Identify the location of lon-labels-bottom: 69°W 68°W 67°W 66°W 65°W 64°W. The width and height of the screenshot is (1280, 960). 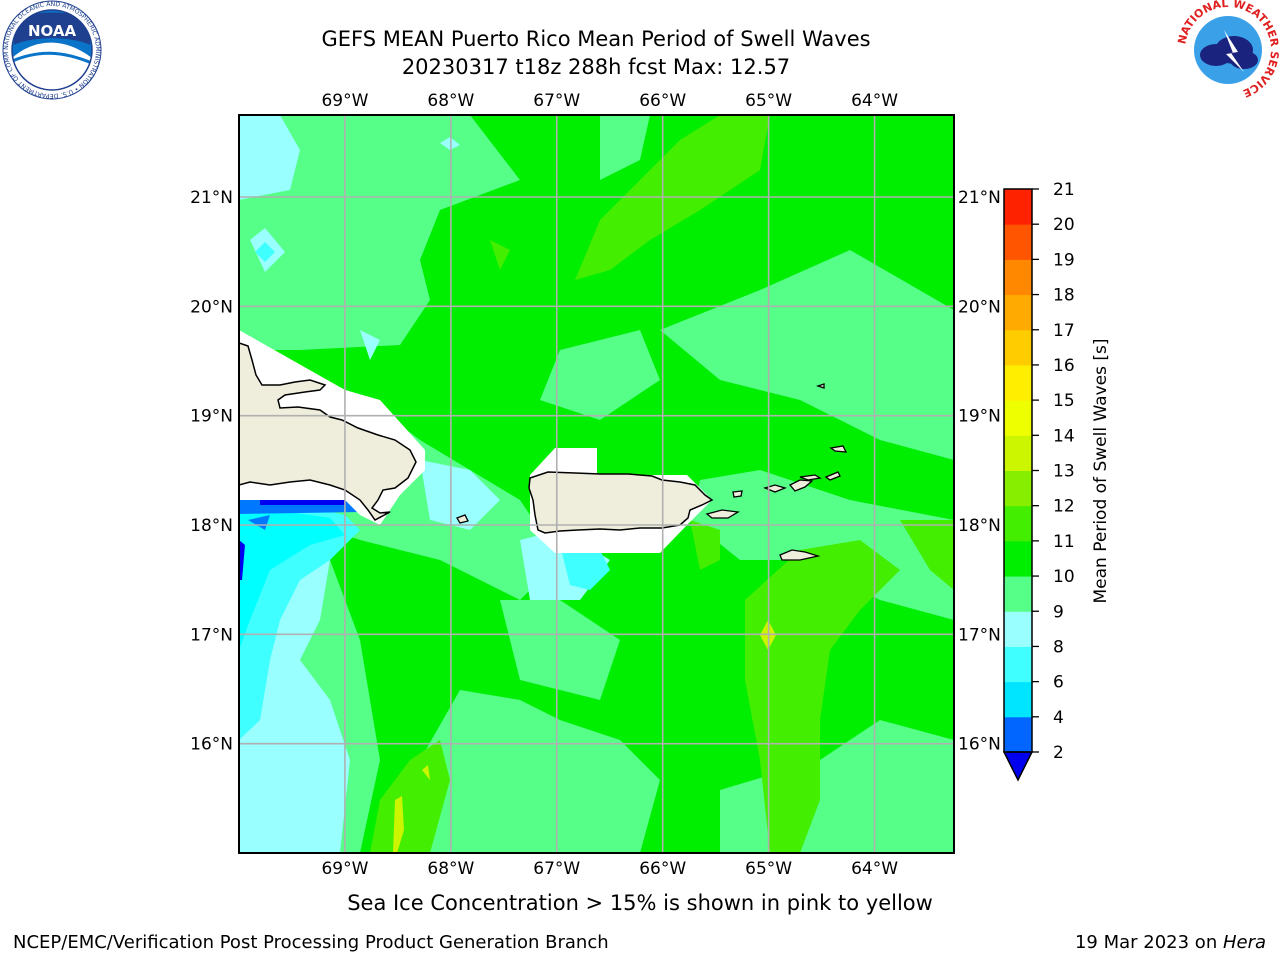
(609, 869).